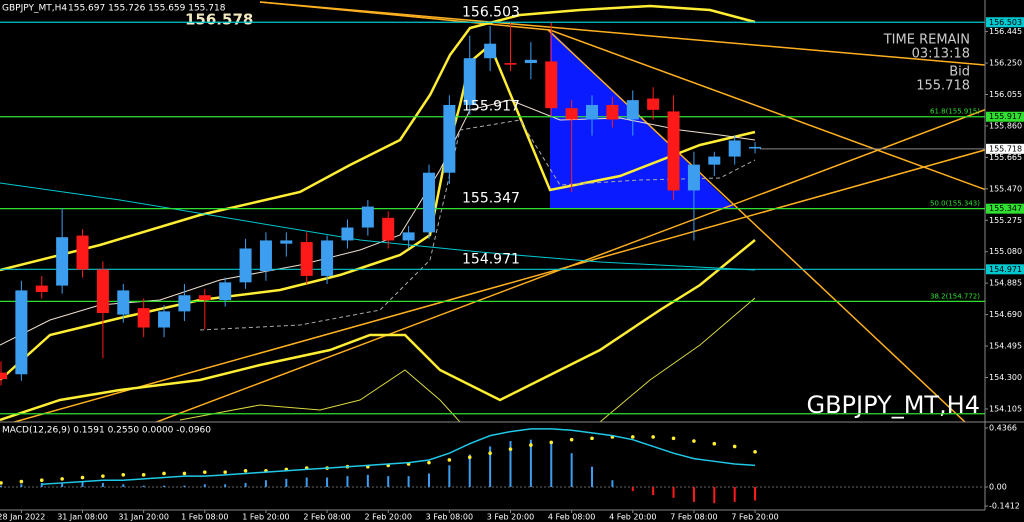 This screenshot has width=1024, height=522. What do you see at coordinates (926, 40) in the screenshot?
I see `time-remain-label: TIME REMAIN` at bounding box center [926, 40].